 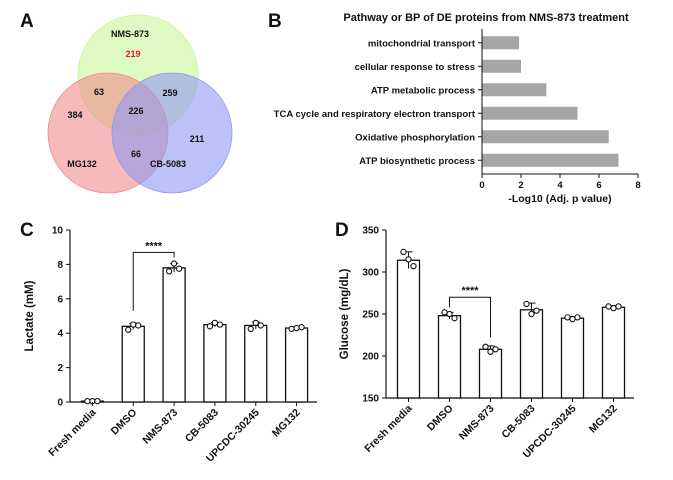 What do you see at coordinates (133, 364) in the screenshot?
I see `bar-c-dmso` at bounding box center [133, 364].